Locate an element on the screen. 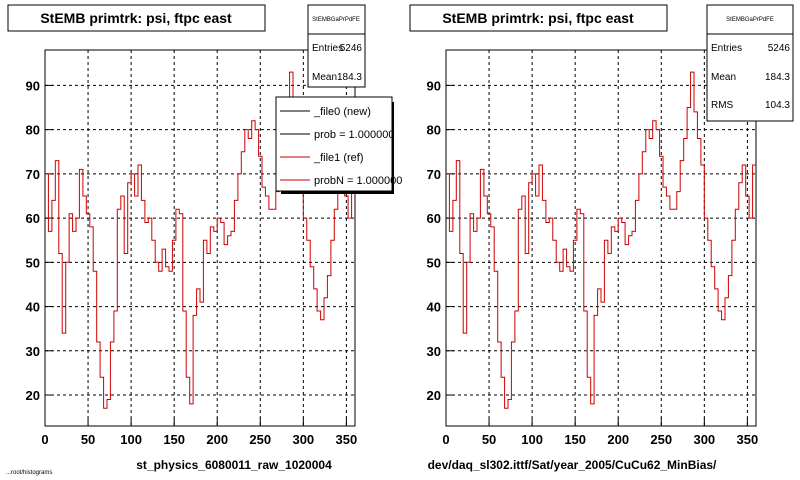 This screenshot has height=480, width=800. footer-text: ...root/histograms is located at coordinates (29, 473).